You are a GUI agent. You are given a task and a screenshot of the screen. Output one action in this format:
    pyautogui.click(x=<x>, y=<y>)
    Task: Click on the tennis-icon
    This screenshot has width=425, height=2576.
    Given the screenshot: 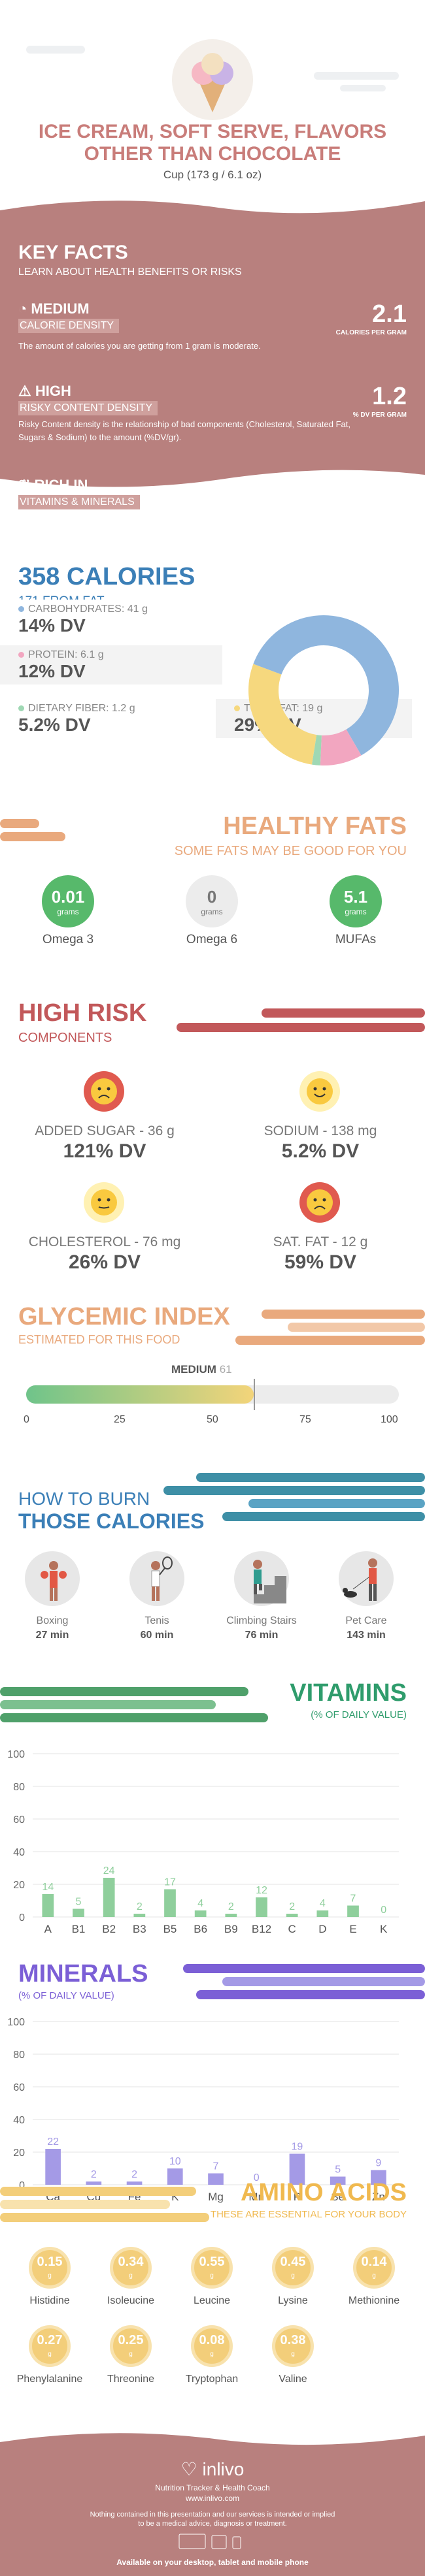 What is the action you would take?
    pyautogui.click(x=156, y=1578)
    